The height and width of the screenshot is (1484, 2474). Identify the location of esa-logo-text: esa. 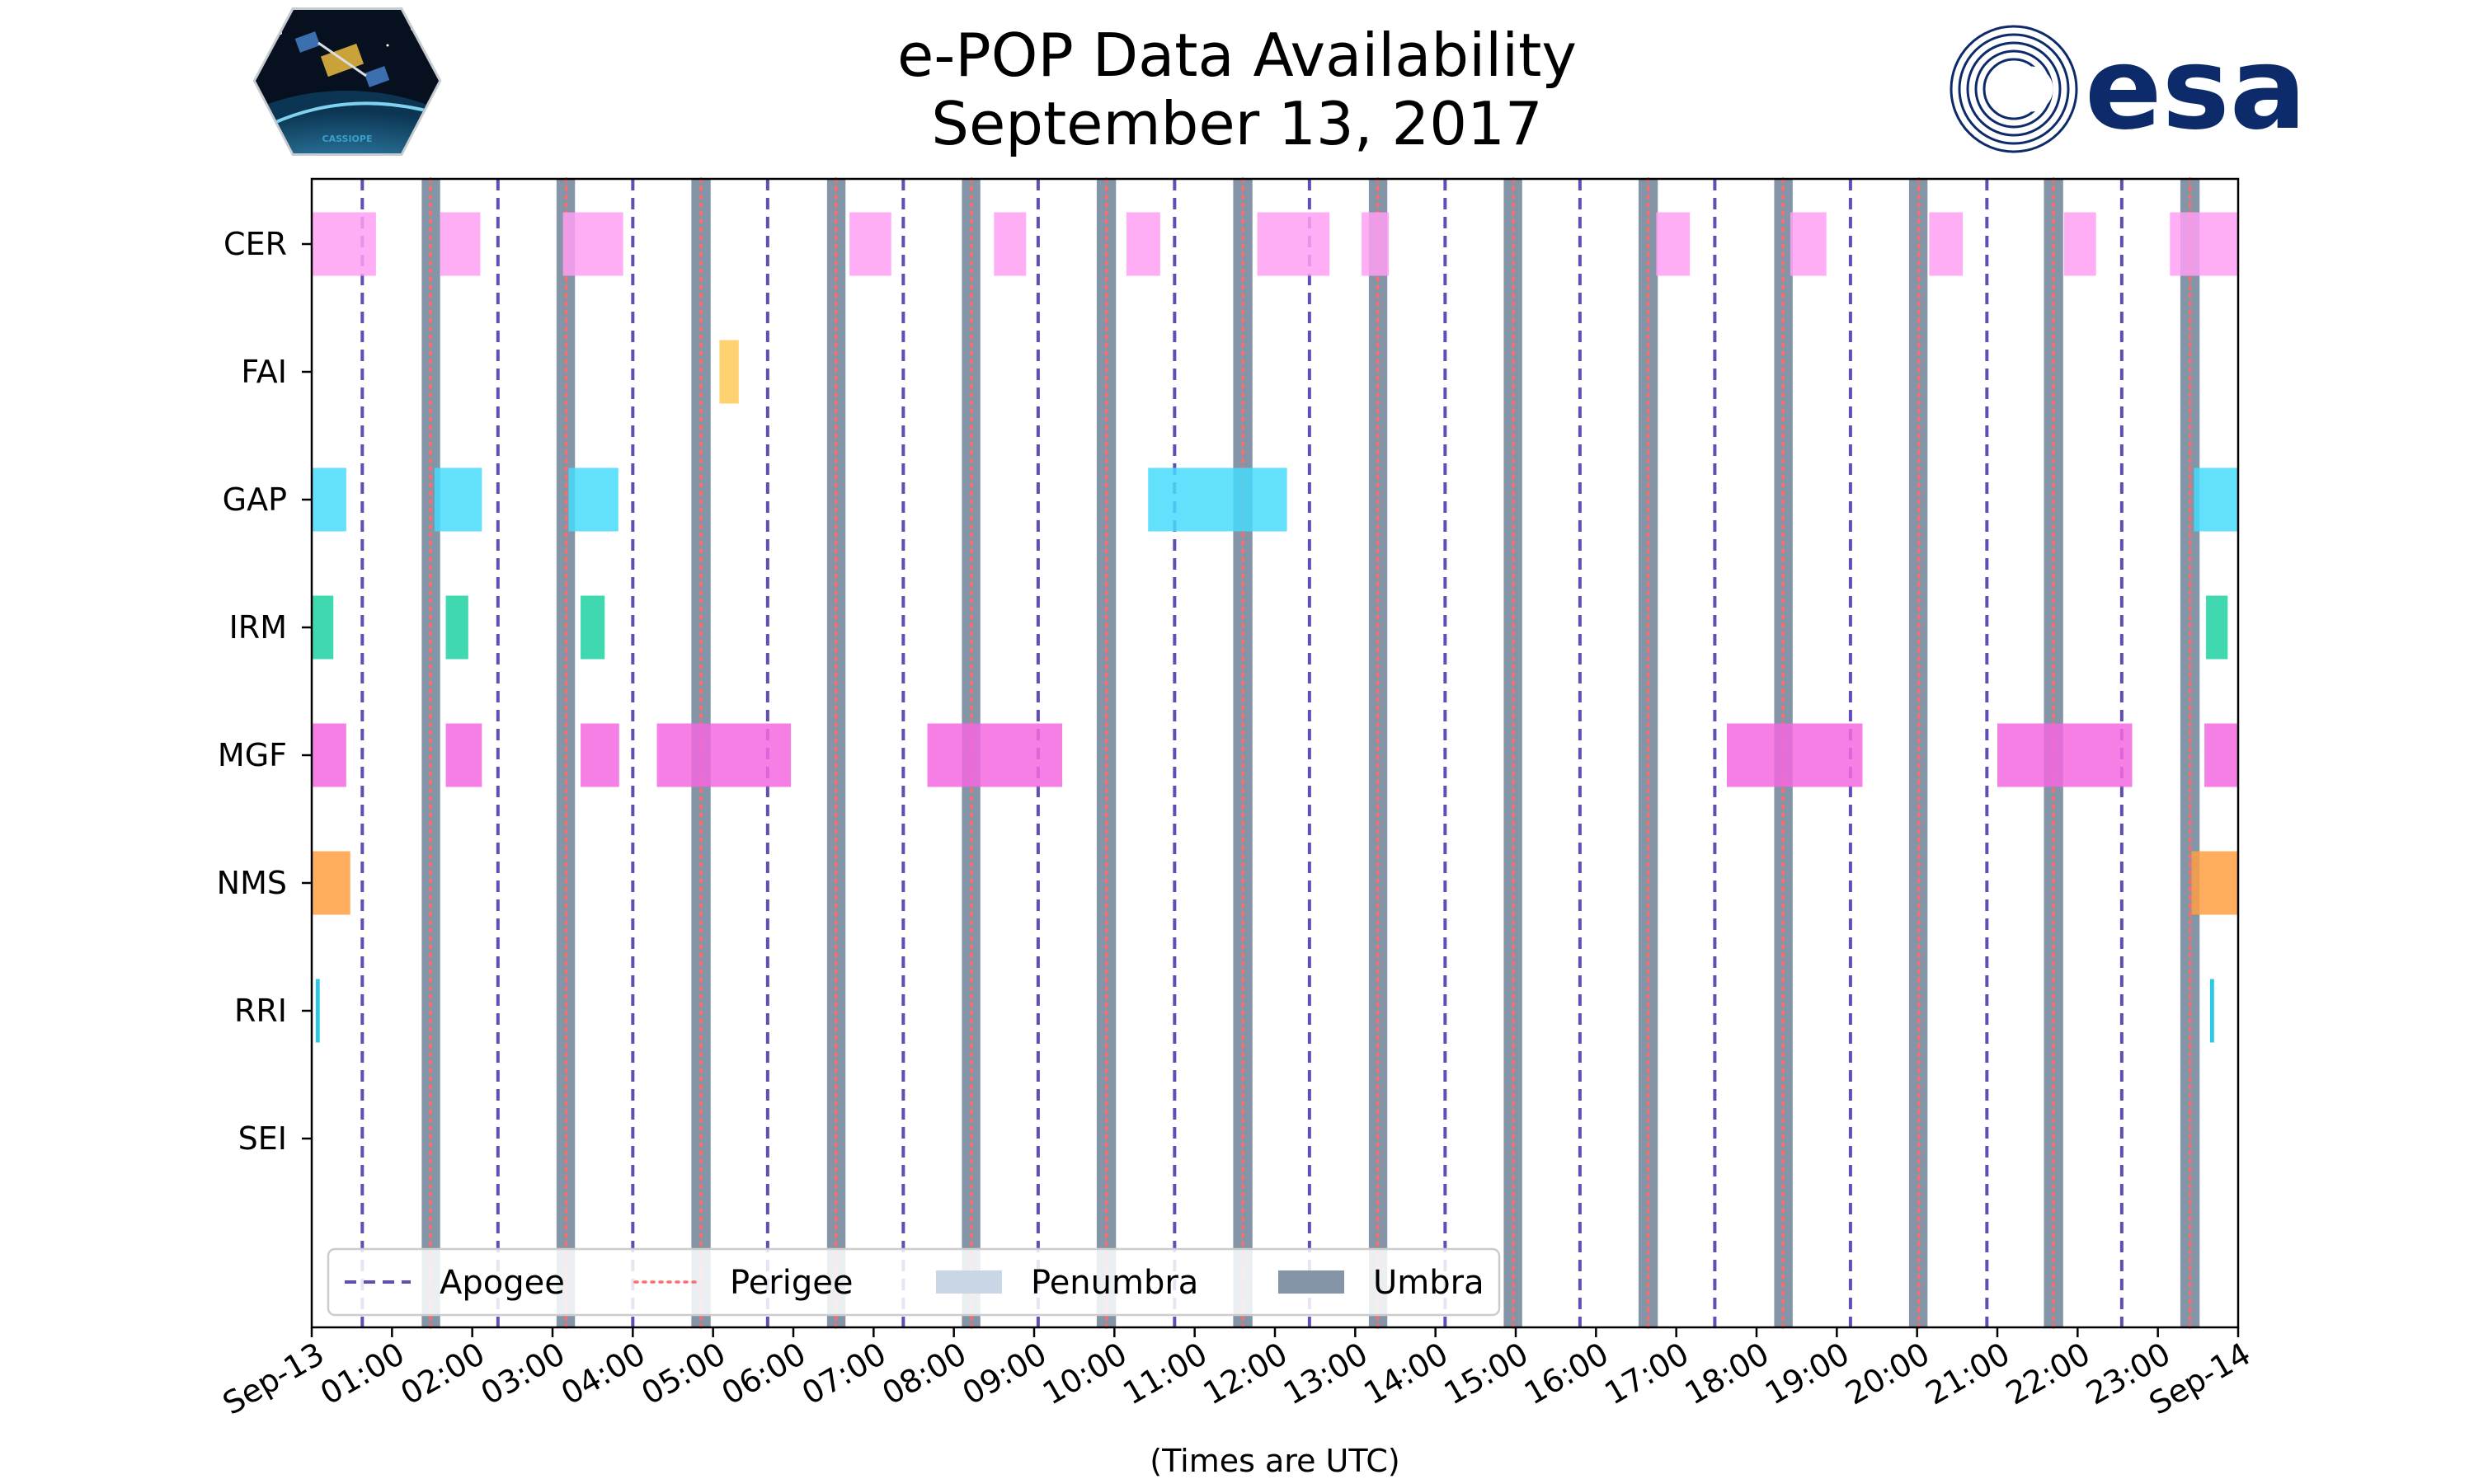
(2196, 88).